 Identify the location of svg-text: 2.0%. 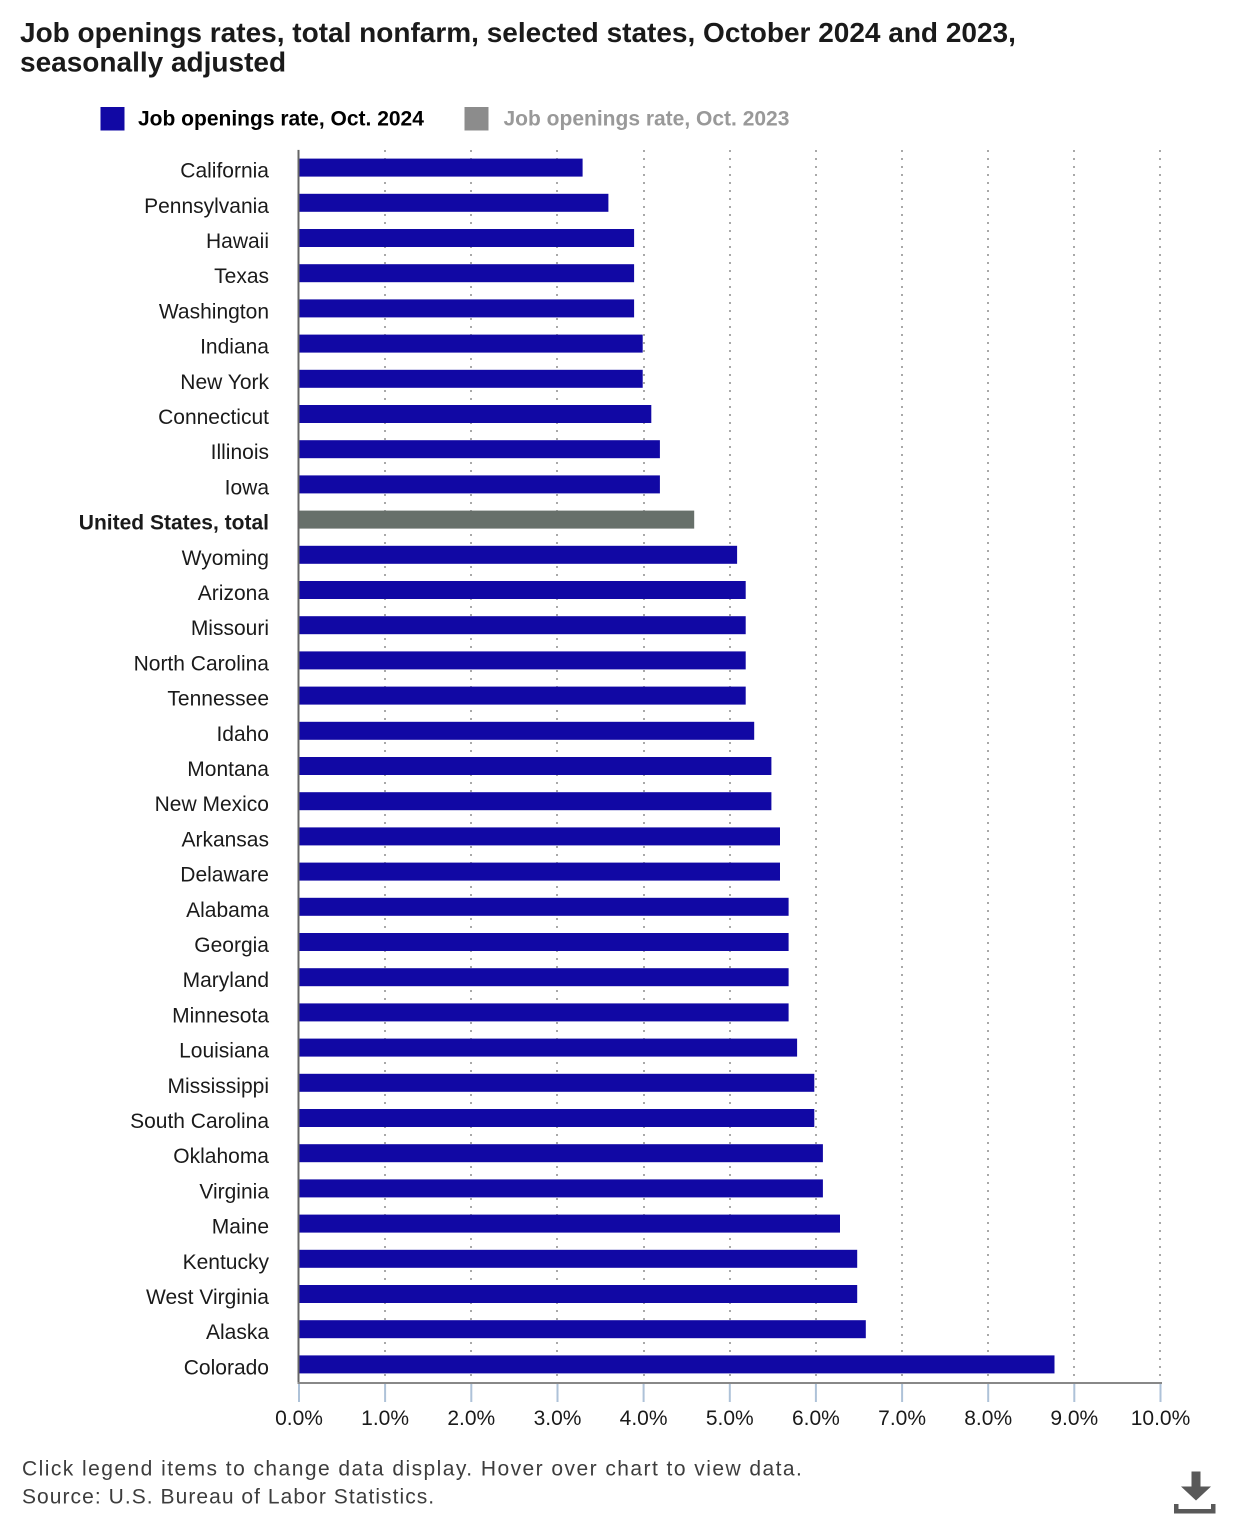
(471, 1418).